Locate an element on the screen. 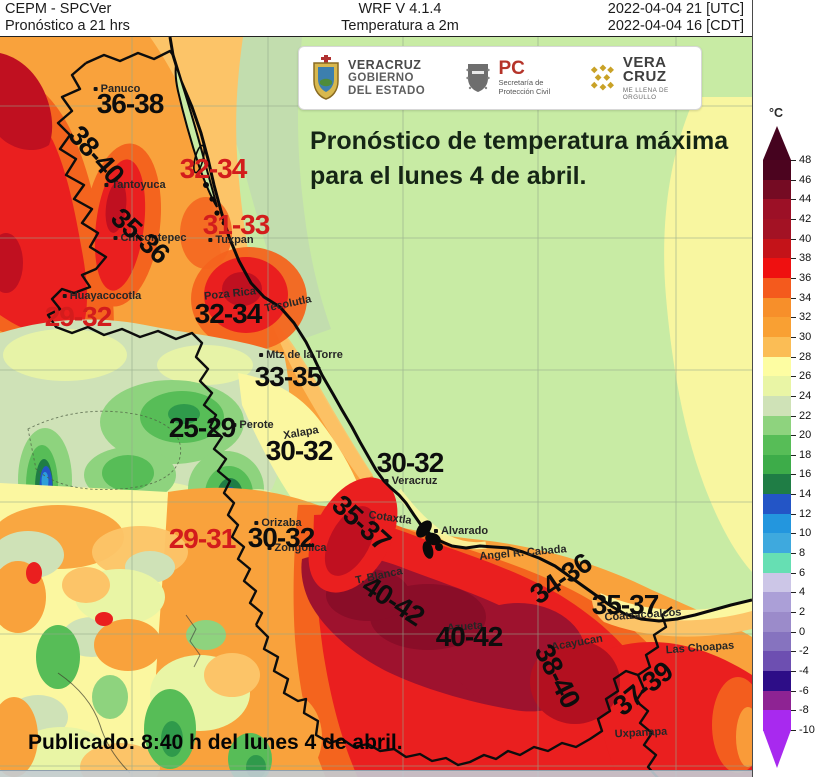 This screenshot has width=816, height=777. colorbar-tick-label: 4 is located at coordinates (802, 592).